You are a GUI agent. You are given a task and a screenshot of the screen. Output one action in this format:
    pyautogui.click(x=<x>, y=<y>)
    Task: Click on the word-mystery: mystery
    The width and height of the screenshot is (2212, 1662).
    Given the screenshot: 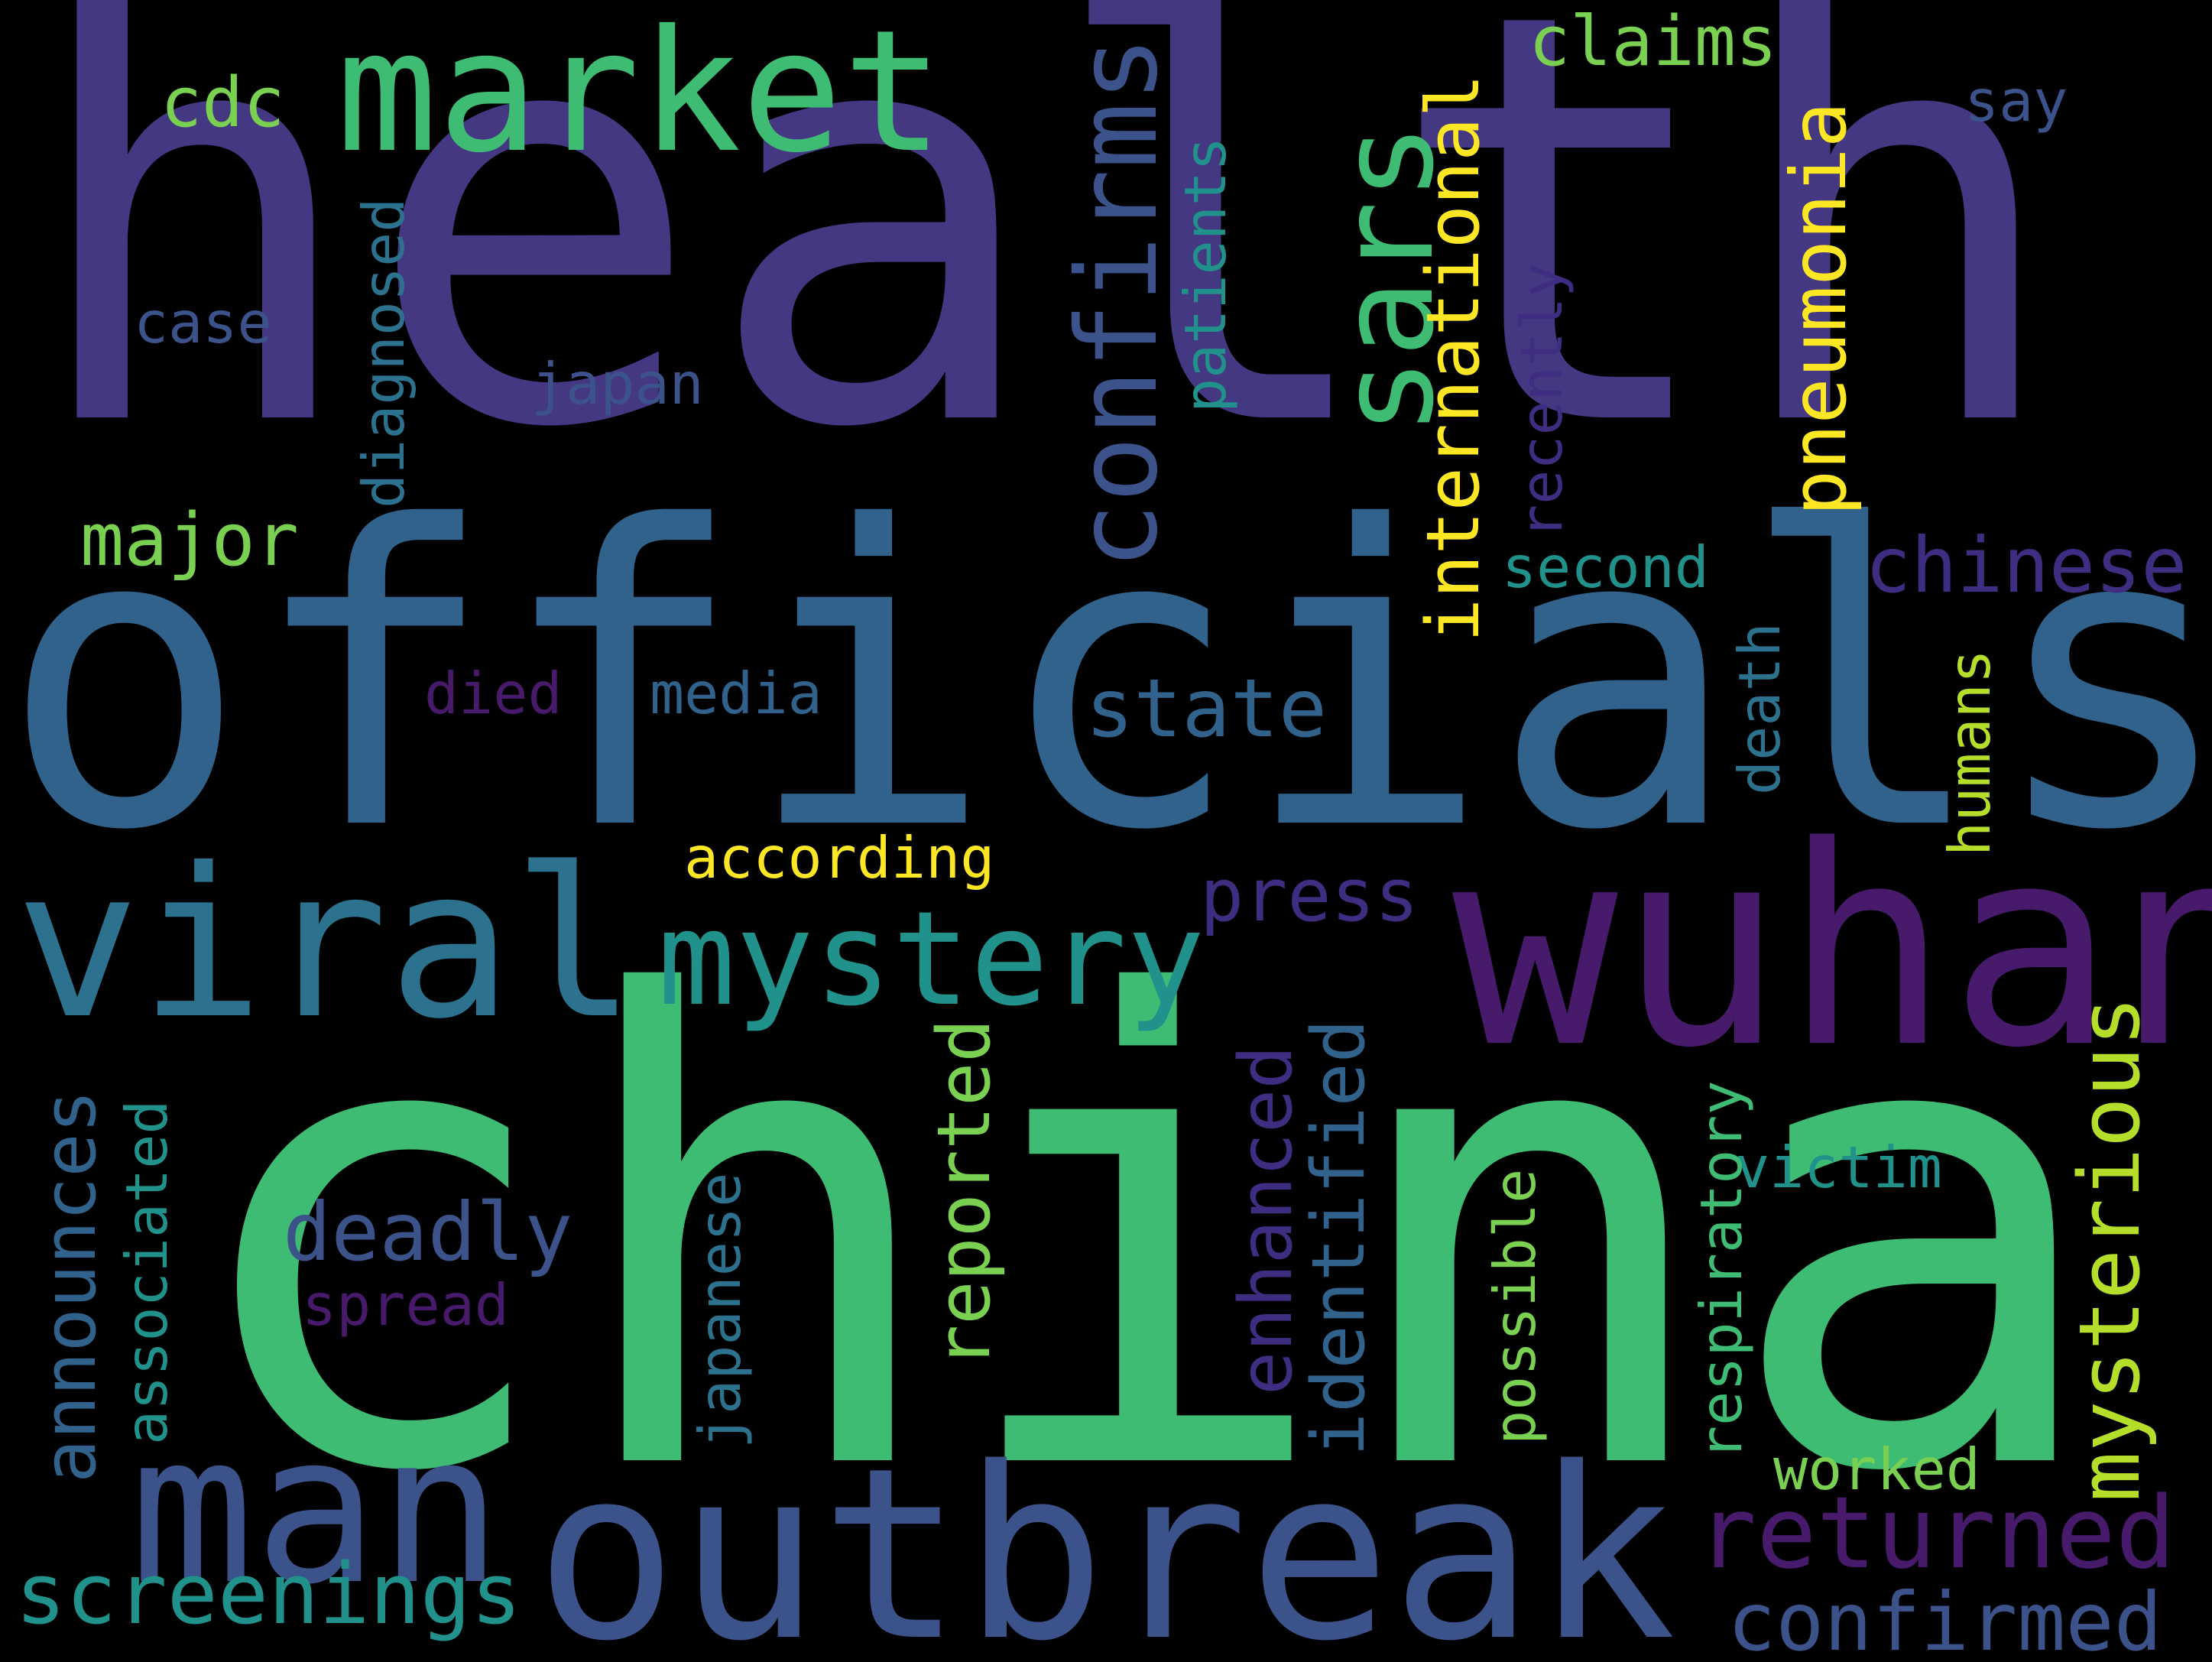 What is the action you would take?
    pyautogui.click(x=931, y=959)
    